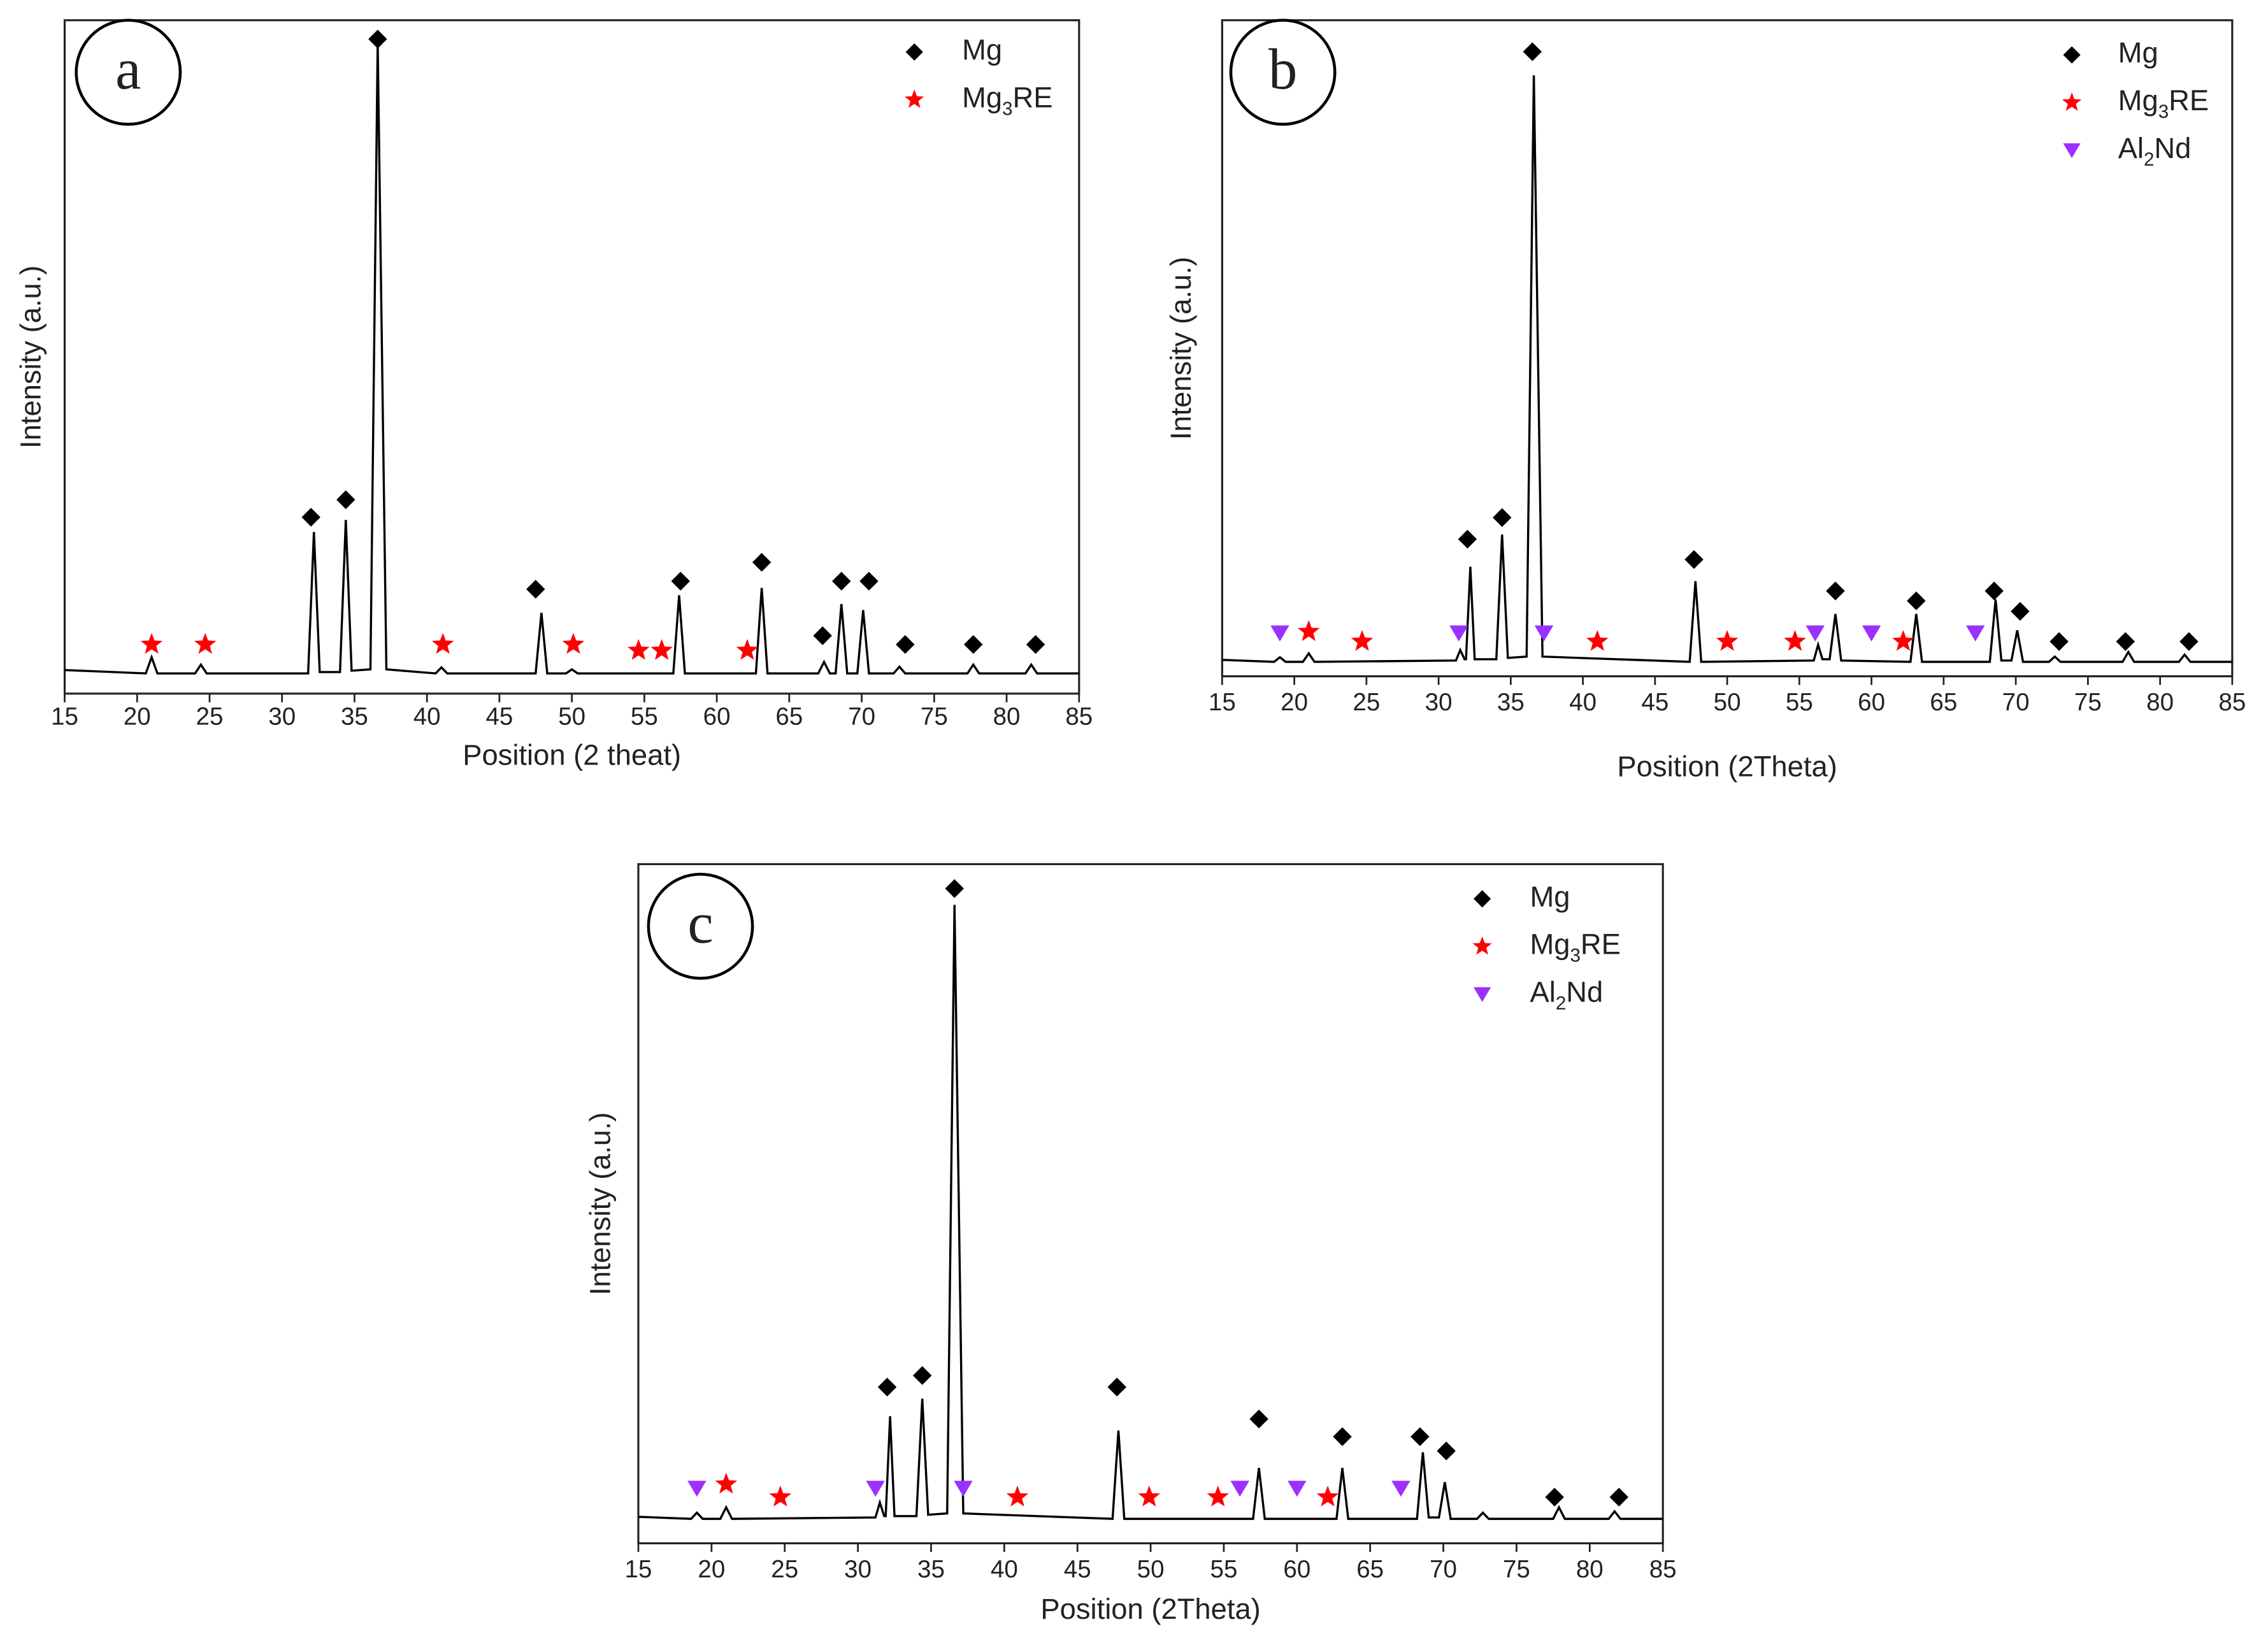 The height and width of the screenshot is (1643, 2268). Describe the element at coordinates (1294, 703) in the screenshot. I see `x-tick-label: 20` at that location.